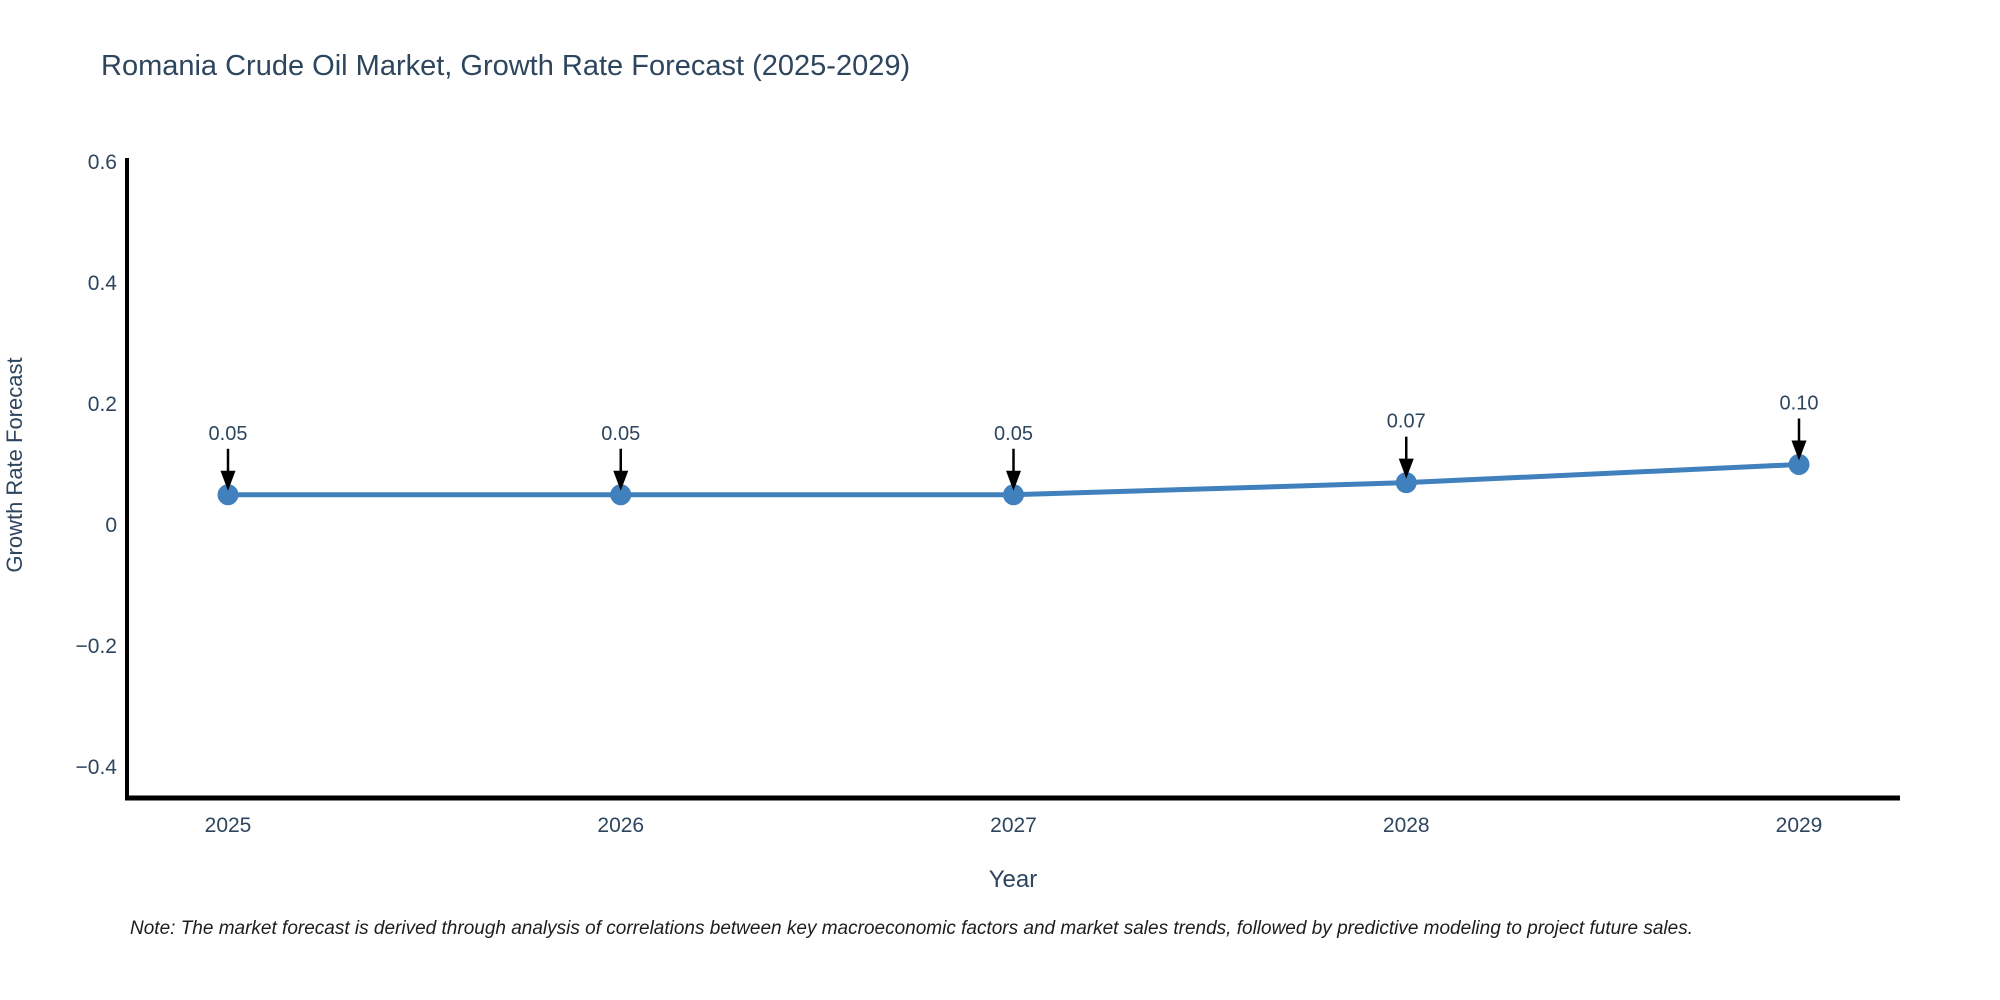 The height and width of the screenshot is (1000, 2000). I want to click on annotation-label: 0.10, so click(1799, 404).